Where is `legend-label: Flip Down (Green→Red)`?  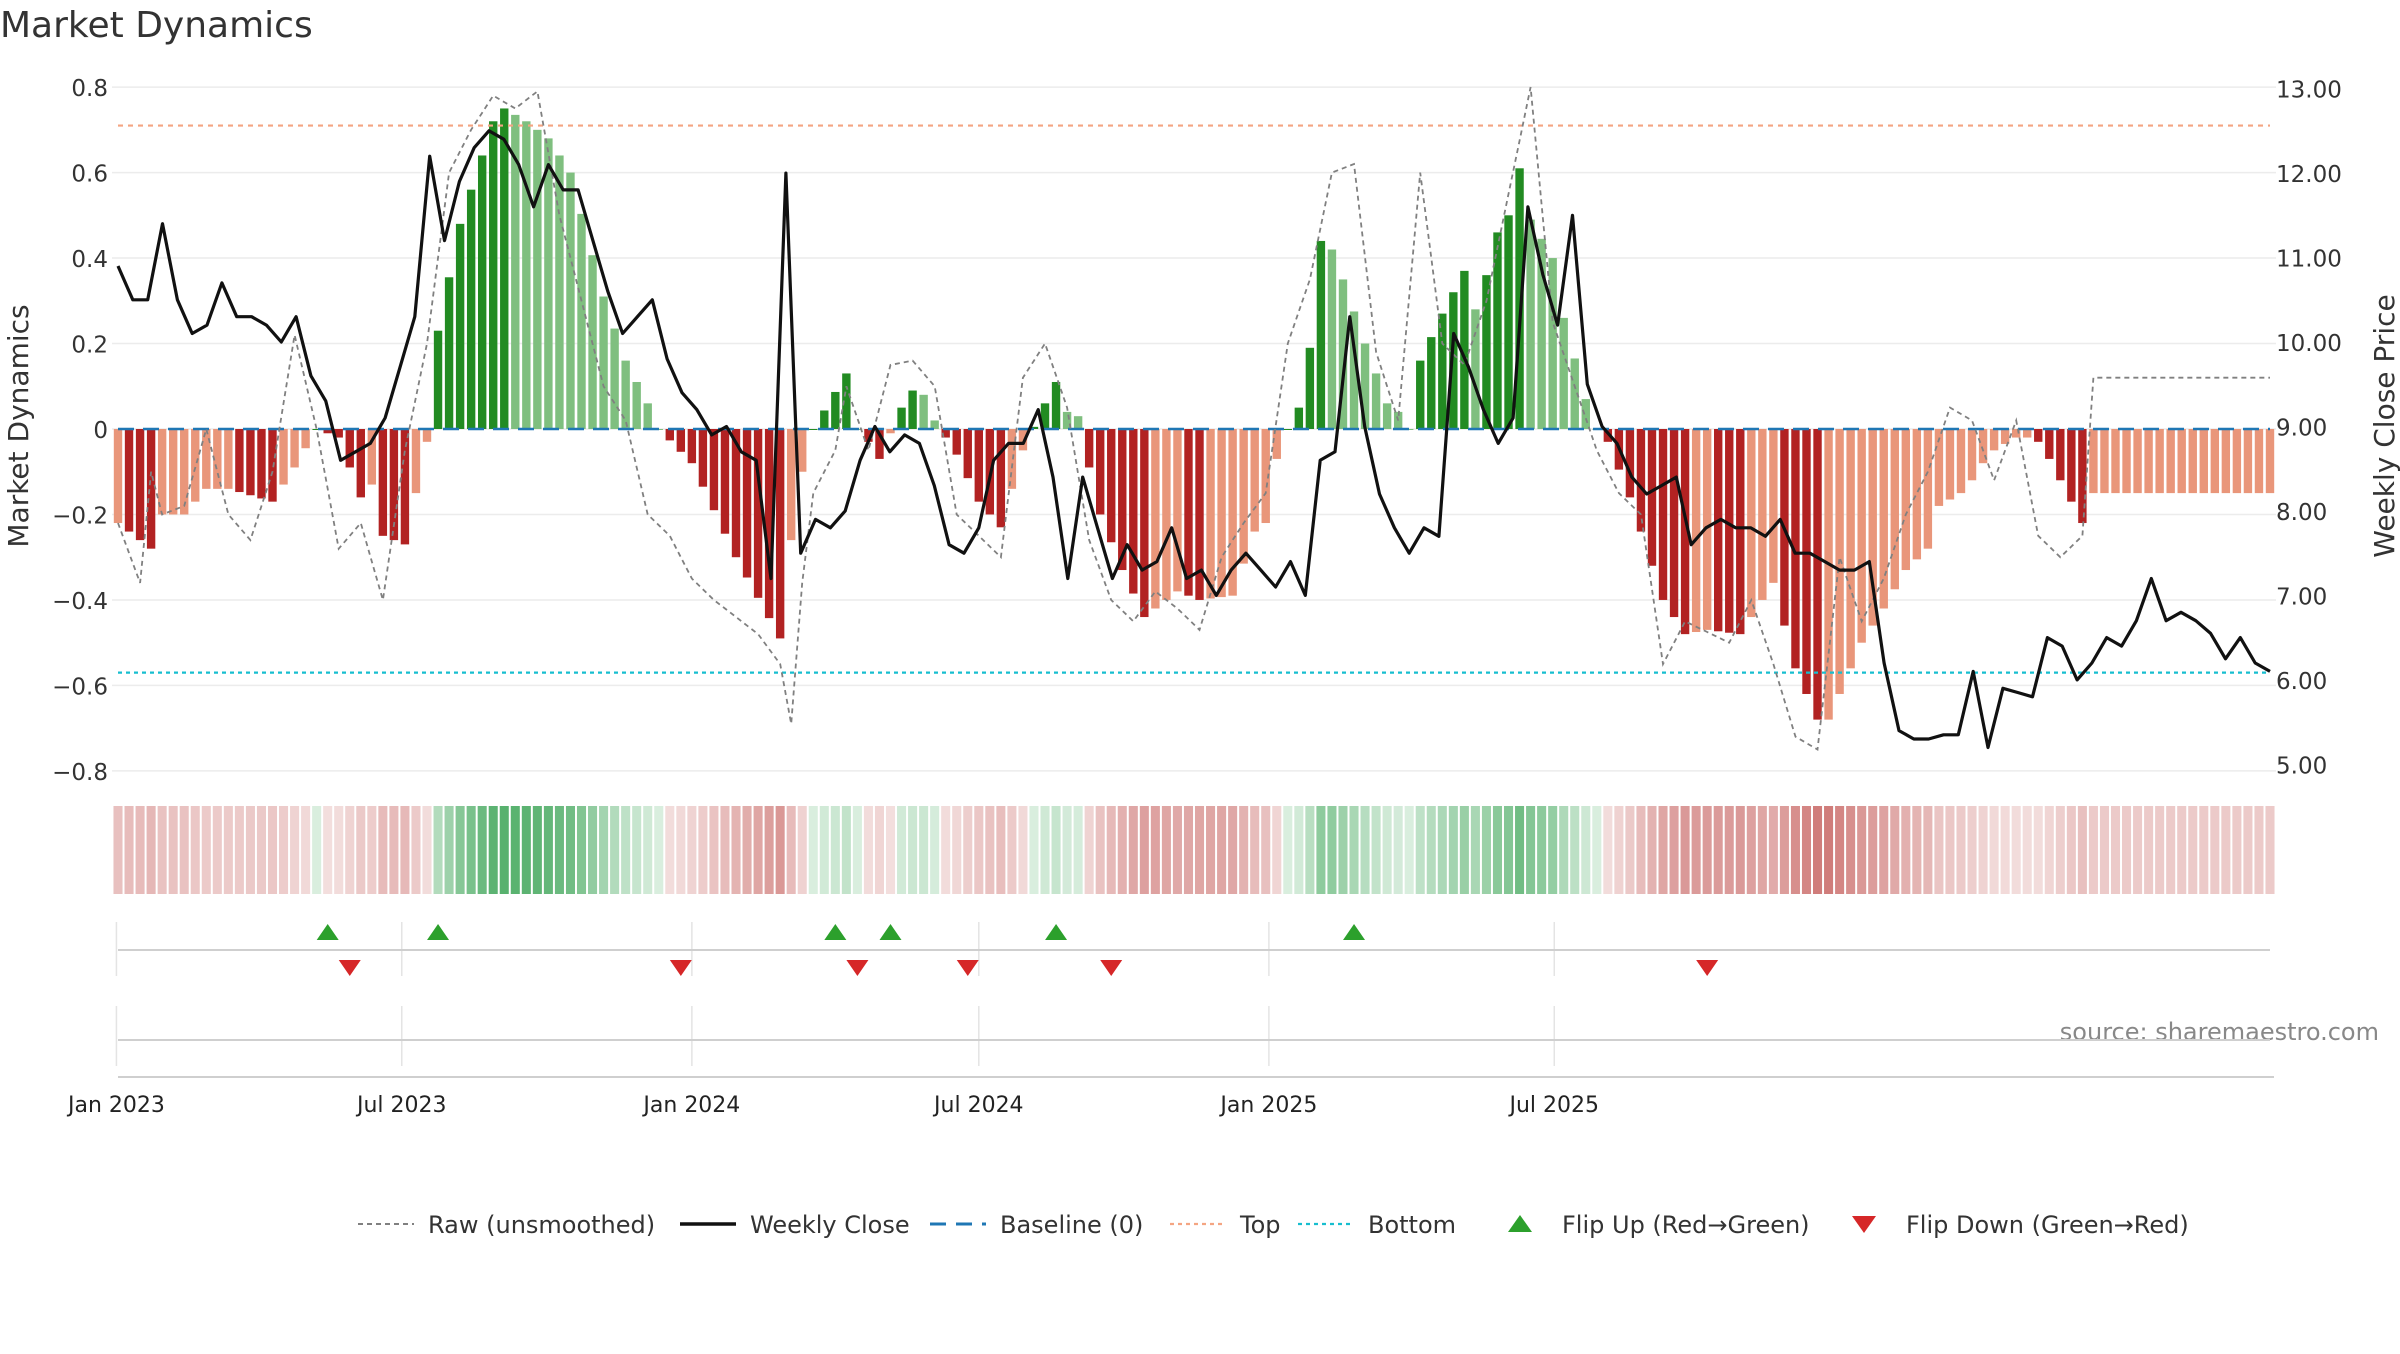 legend-label: Flip Down (Green→Red) is located at coordinates (2047, 1225).